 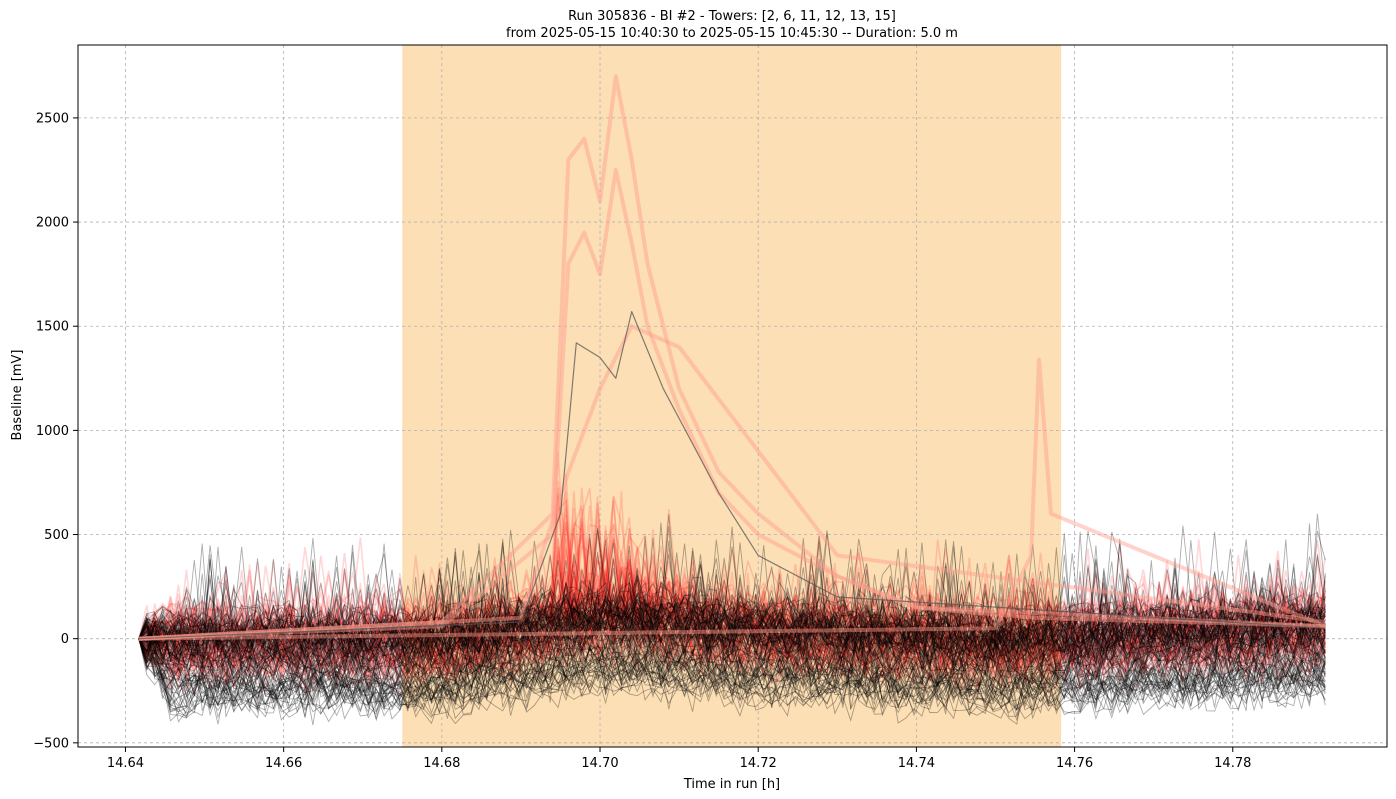 I want to click on y-axis-label: Baseline [mV], so click(x=17, y=395).